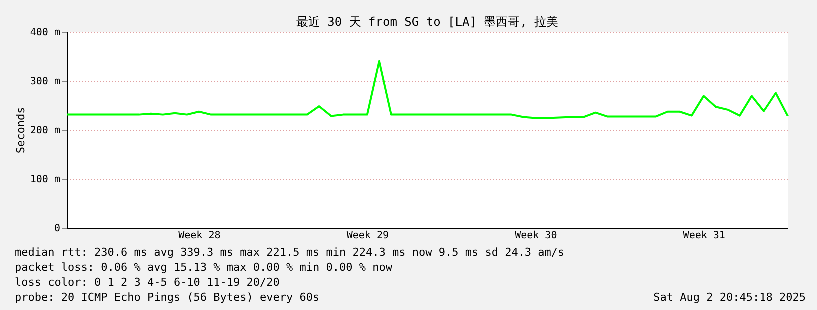 Image resolution: width=817 pixels, height=310 pixels. What do you see at coordinates (730, 297) in the screenshot?
I see `text: Sat Aug 2 20:45:18 2025` at bounding box center [730, 297].